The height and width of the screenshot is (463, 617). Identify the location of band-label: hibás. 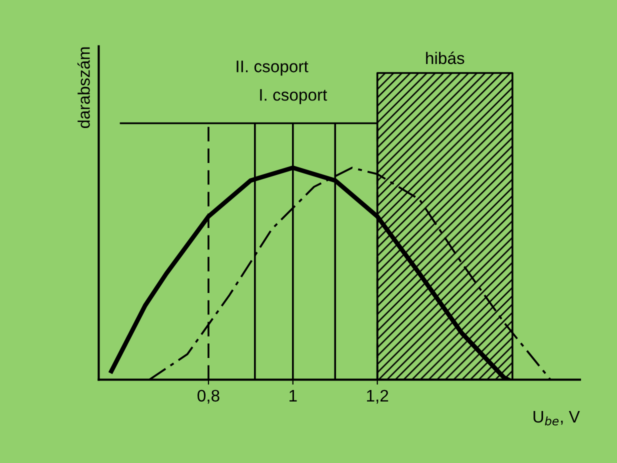
(445, 58).